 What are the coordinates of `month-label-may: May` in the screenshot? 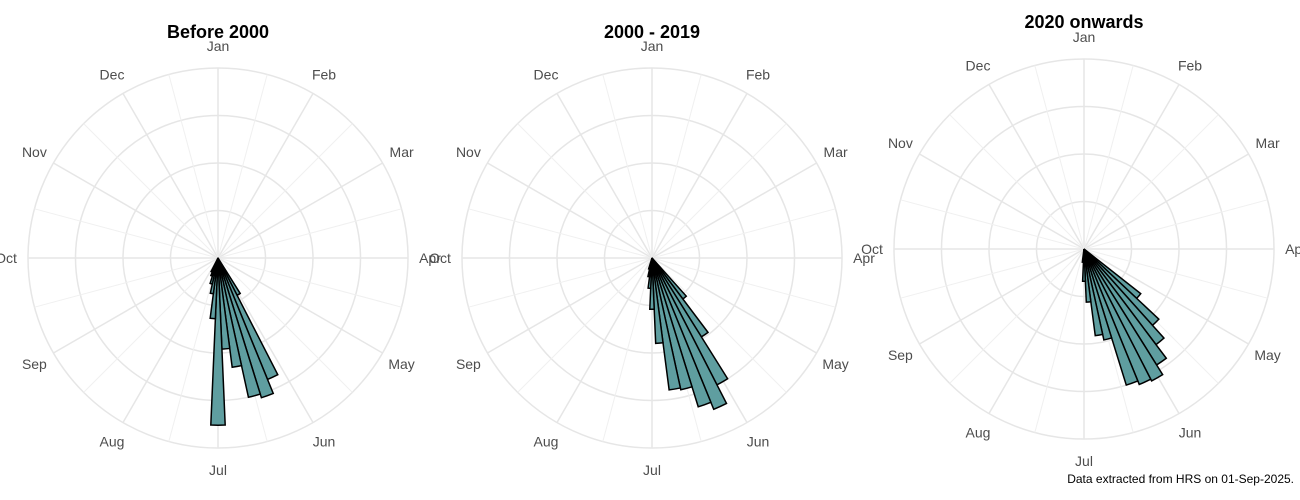 It's located at (401, 364).